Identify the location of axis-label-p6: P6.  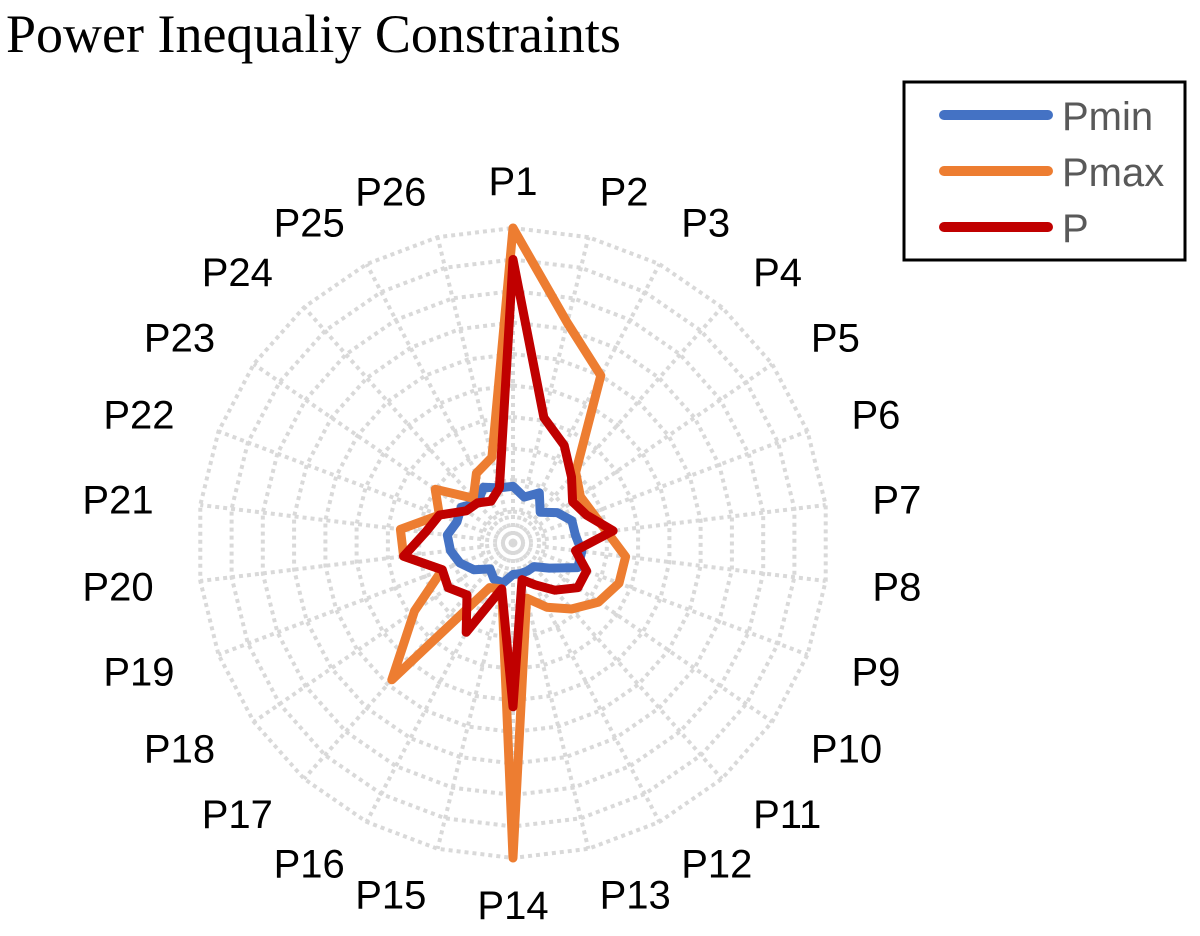
(876, 416).